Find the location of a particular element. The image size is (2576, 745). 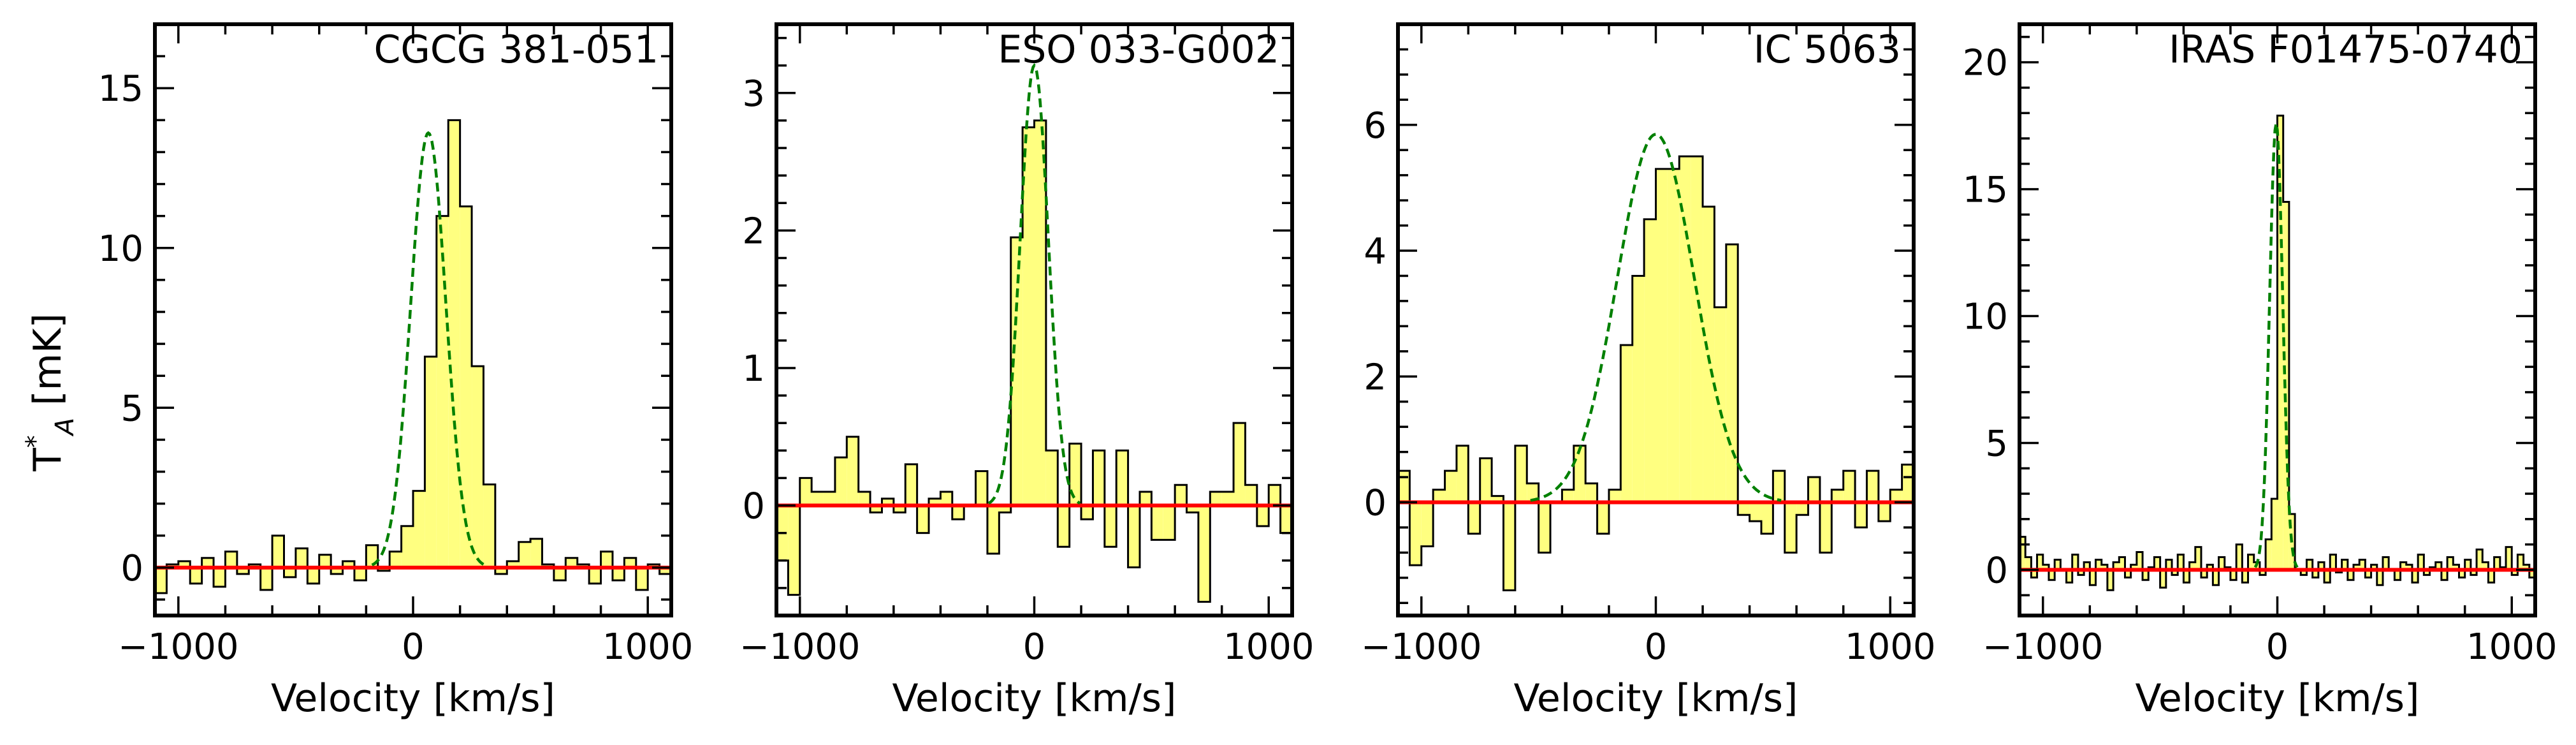

y-tick-label: 5 is located at coordinates (1996, 443).